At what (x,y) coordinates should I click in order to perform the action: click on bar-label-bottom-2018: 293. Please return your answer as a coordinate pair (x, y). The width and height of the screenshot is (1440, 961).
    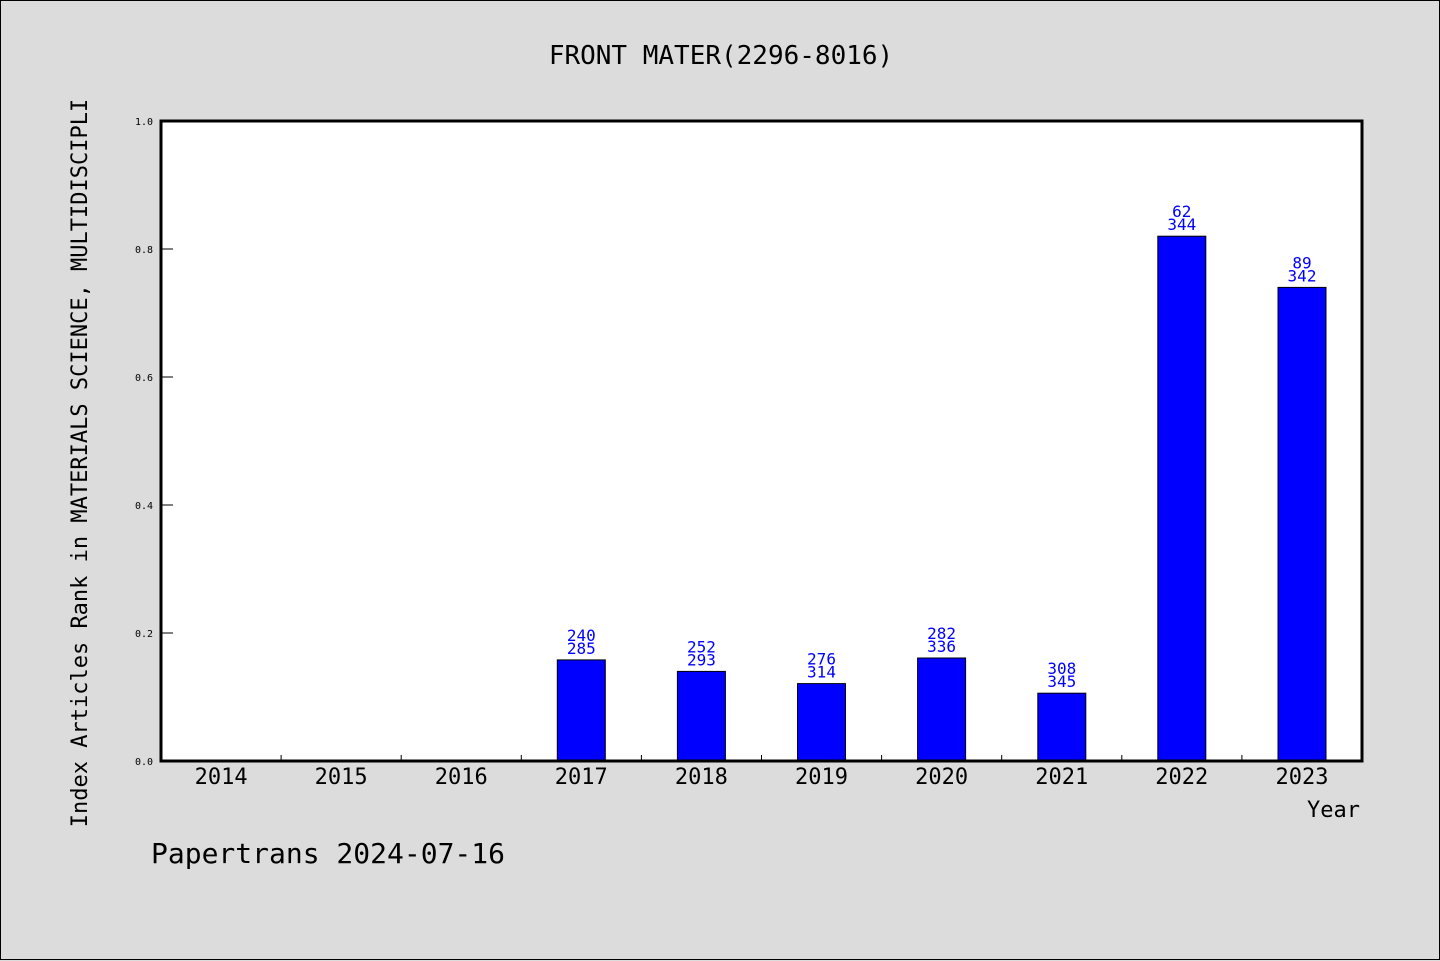
    Looking at the image, I should click on (701, 659).